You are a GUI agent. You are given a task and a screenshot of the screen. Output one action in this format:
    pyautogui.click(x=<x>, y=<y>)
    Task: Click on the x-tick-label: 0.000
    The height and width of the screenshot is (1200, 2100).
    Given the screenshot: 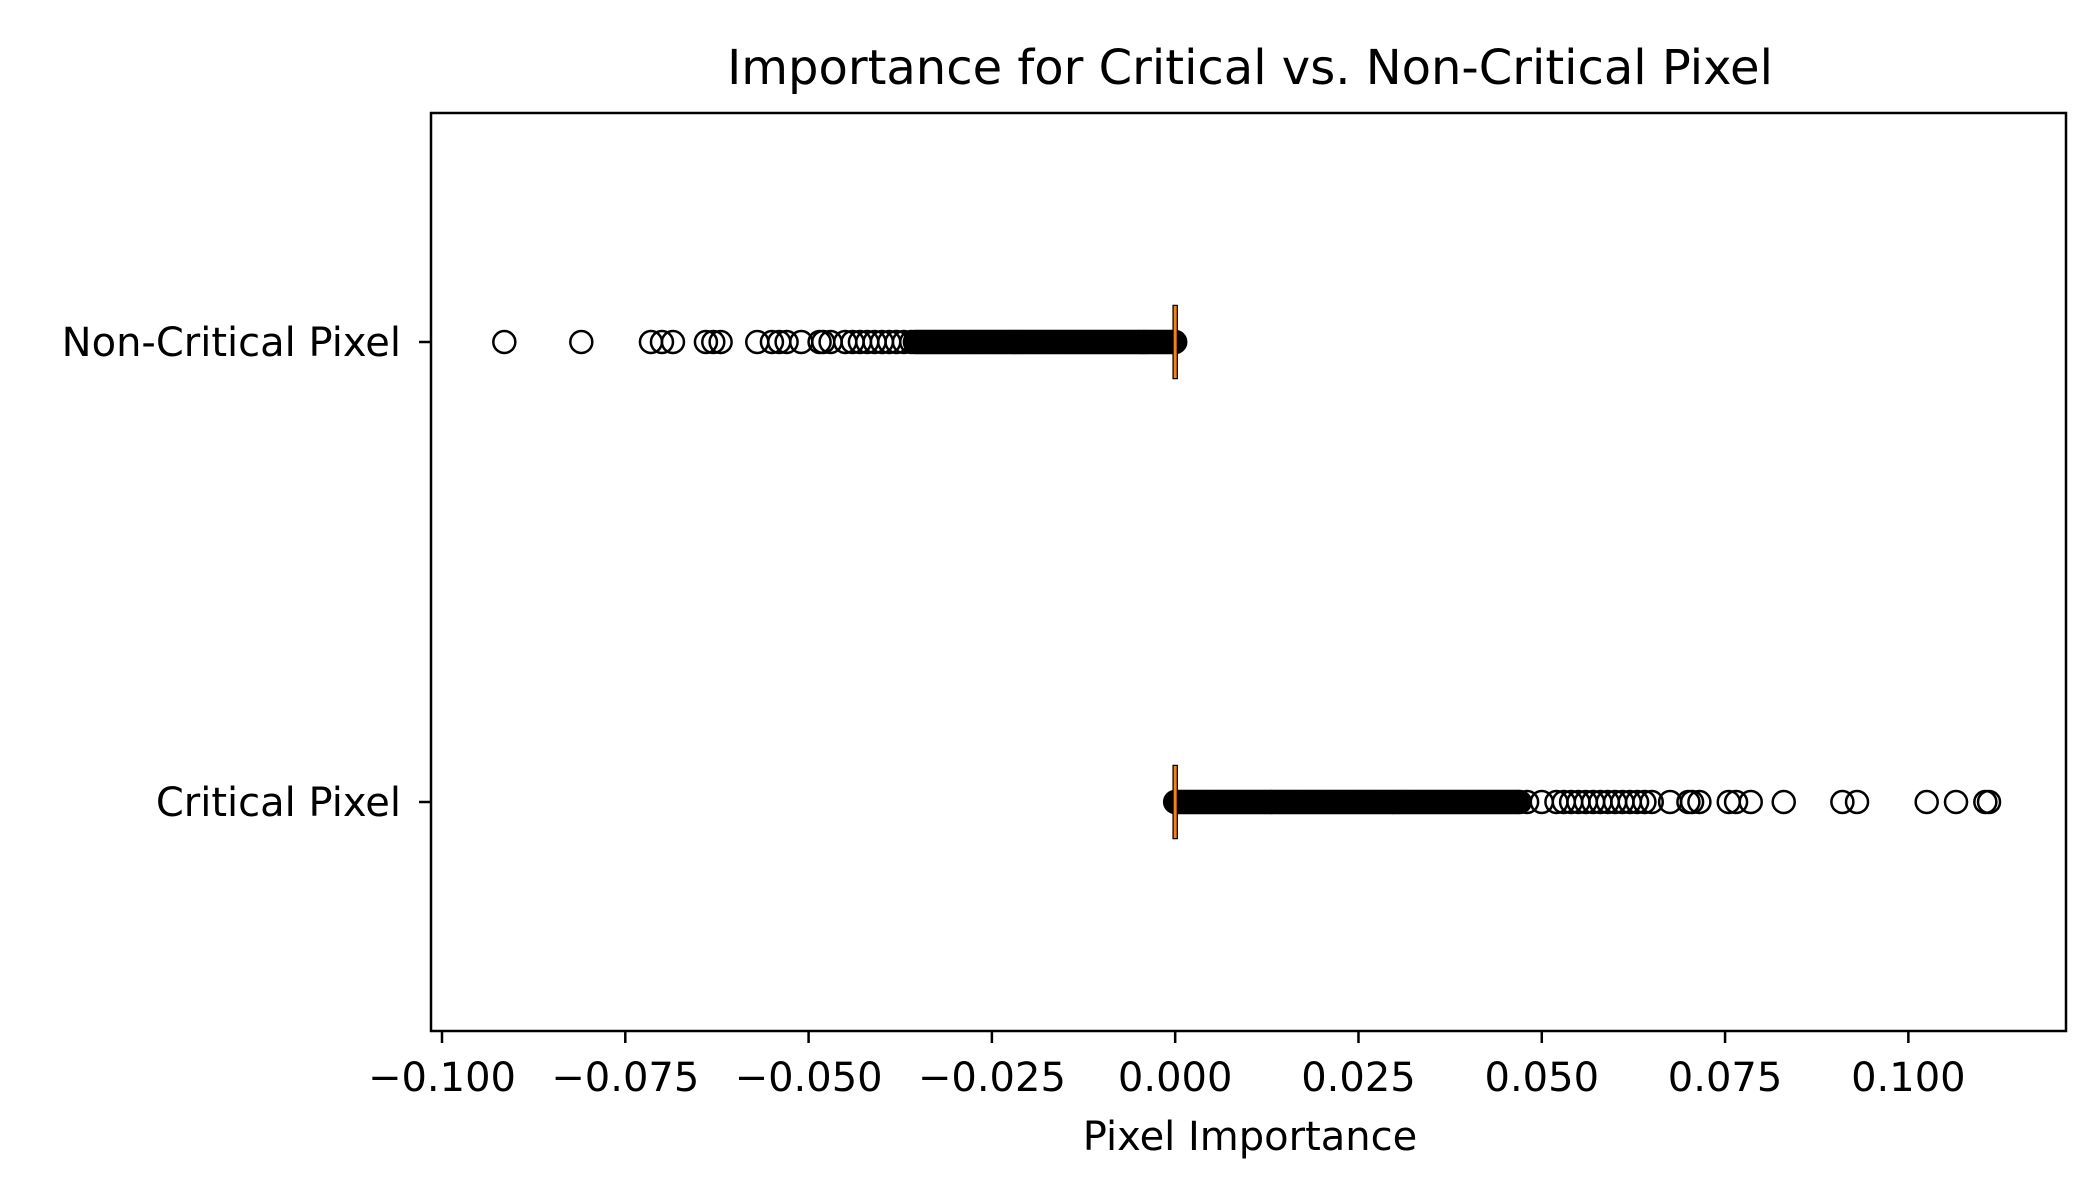 What is the action you would take?
    pyautogui.click(x=1175, y=1078)
    